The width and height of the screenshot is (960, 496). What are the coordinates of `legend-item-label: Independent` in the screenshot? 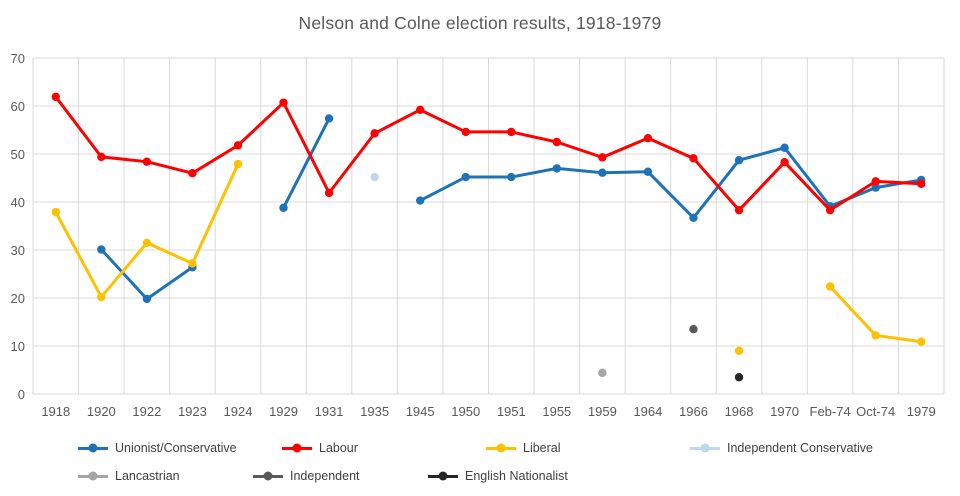 It's located at (325, 476).